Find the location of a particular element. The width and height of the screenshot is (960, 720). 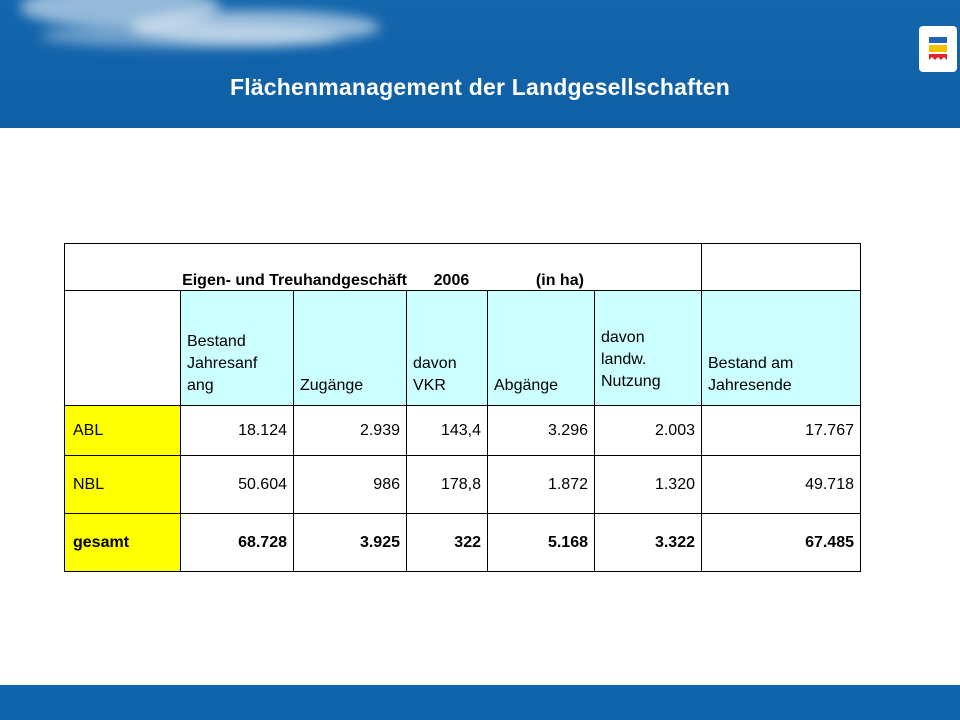

cell-value: 178,8 is located at coordinates (447, 484).